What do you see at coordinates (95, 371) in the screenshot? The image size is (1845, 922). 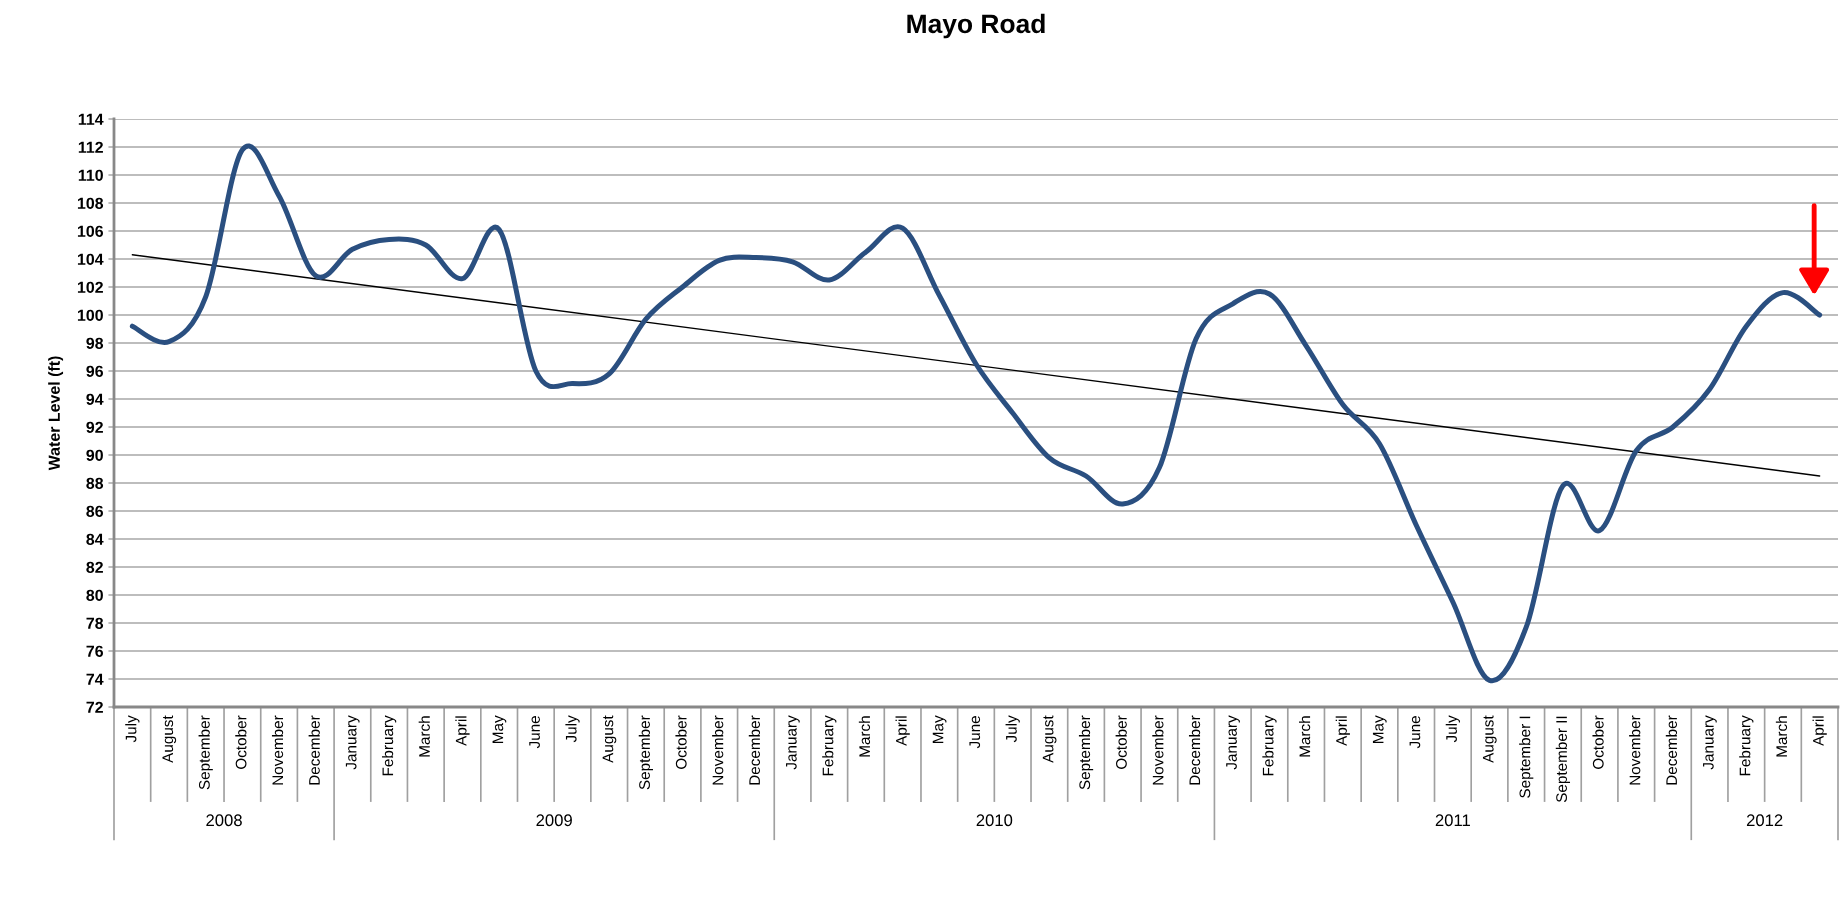 I see `y-tick-label: 96` at bounding box center [95, 371].